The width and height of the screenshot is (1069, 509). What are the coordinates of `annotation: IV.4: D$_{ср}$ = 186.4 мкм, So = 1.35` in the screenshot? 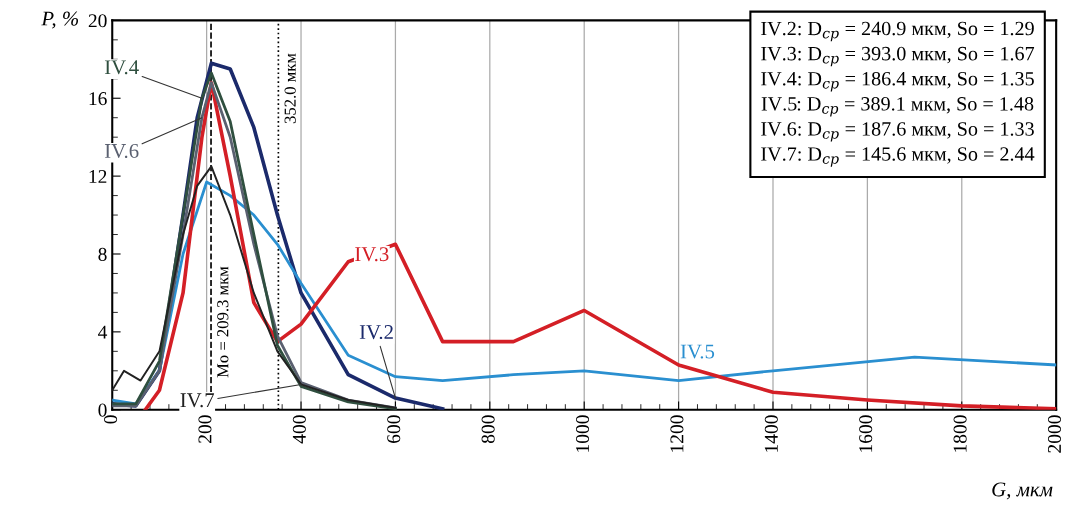 It's located at (897, 81).